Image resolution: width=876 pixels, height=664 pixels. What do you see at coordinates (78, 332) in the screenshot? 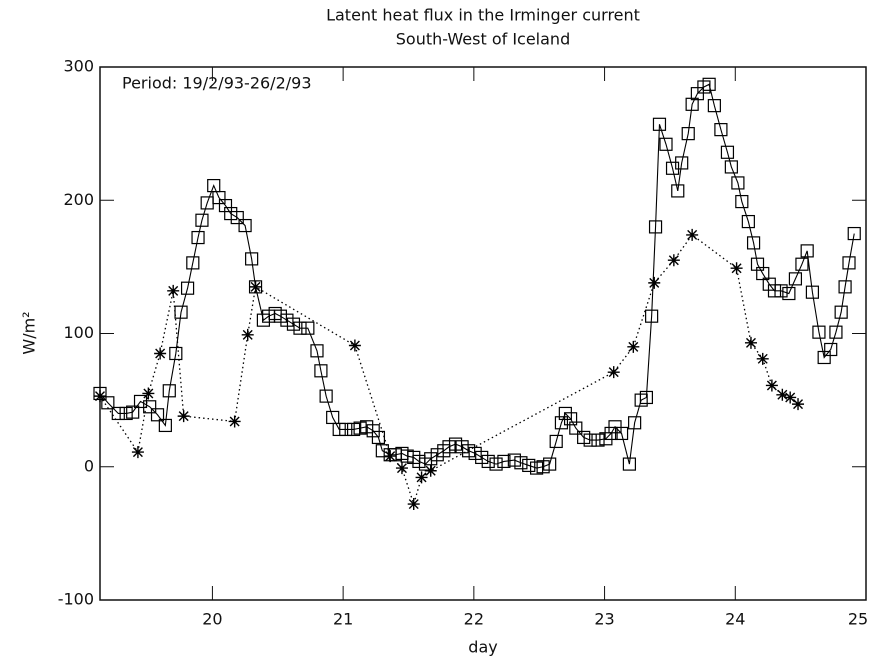
I see `y-tick-label: 100` at bounding box center [78, 332].